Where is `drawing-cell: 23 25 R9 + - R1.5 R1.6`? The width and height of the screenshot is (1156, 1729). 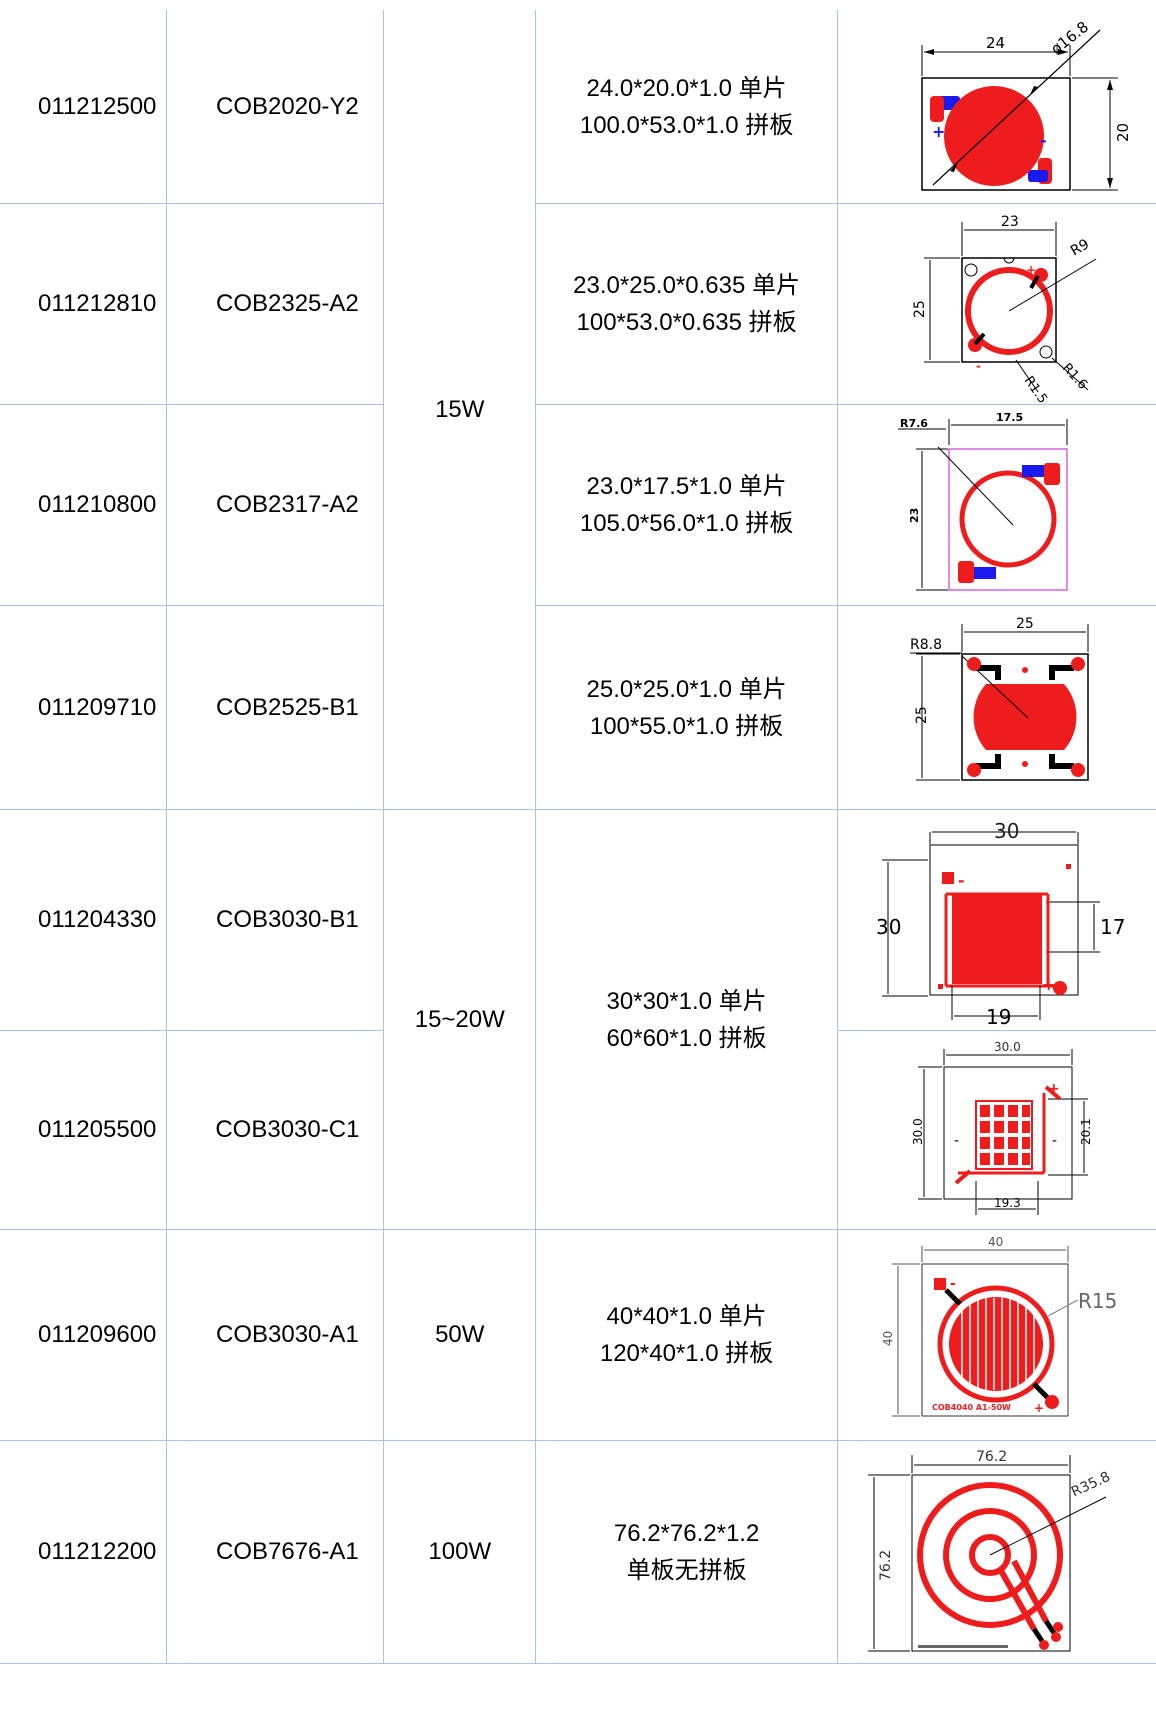 drawing-cell: 23 25 R9 + - R1.5 R1.6 is located at coordinates (996, 304).